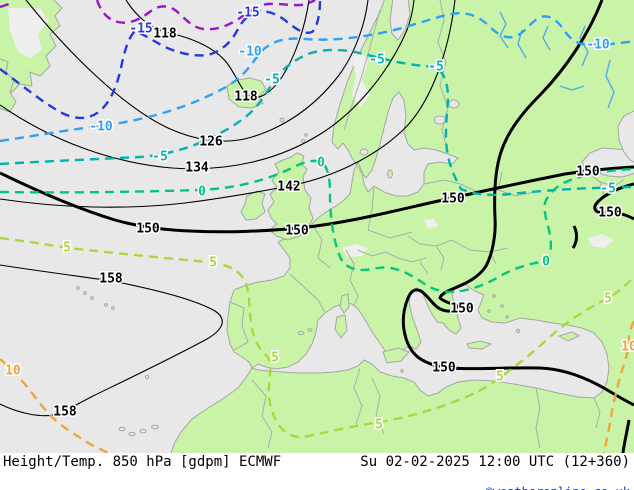  I want to click on lake-onega, so click(454, 104).